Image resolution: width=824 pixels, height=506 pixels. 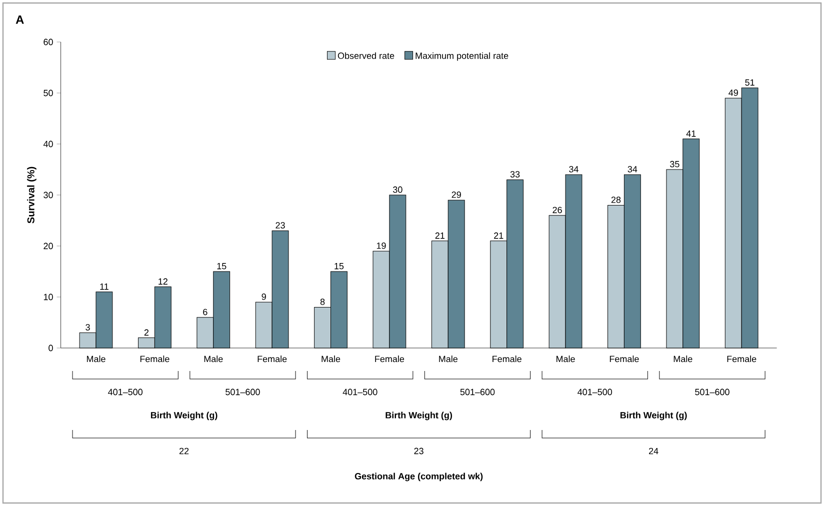 What do you see at coordinates (48, 93) in the screenshot?
I see `y-tick-label: 50` at bounding box center [48, 93].